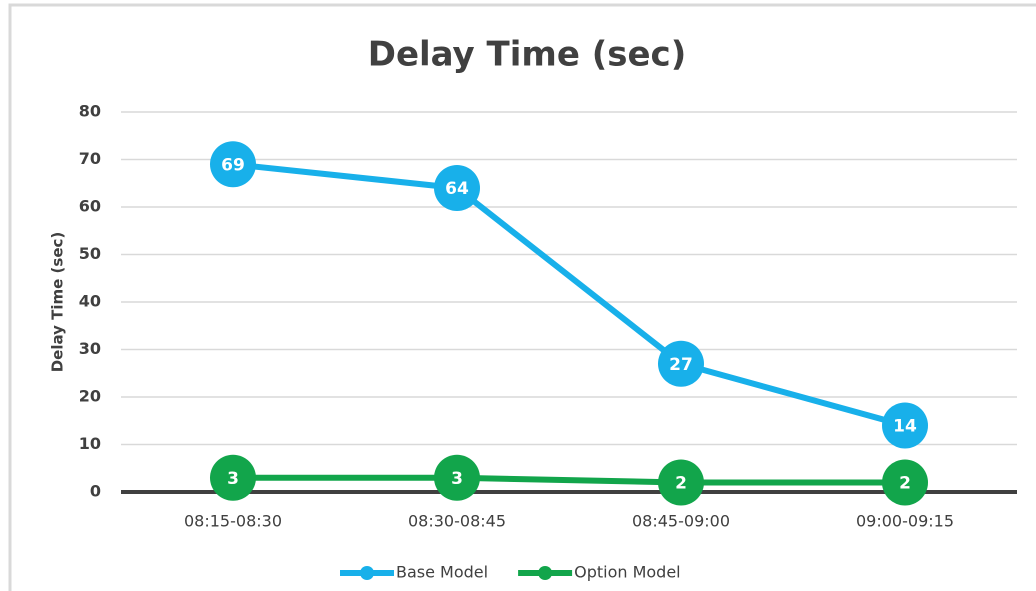  Describe the element at coordinates (527, 55) in the screenshot. I see `chart-title: Delay Time (sec)` at that location.